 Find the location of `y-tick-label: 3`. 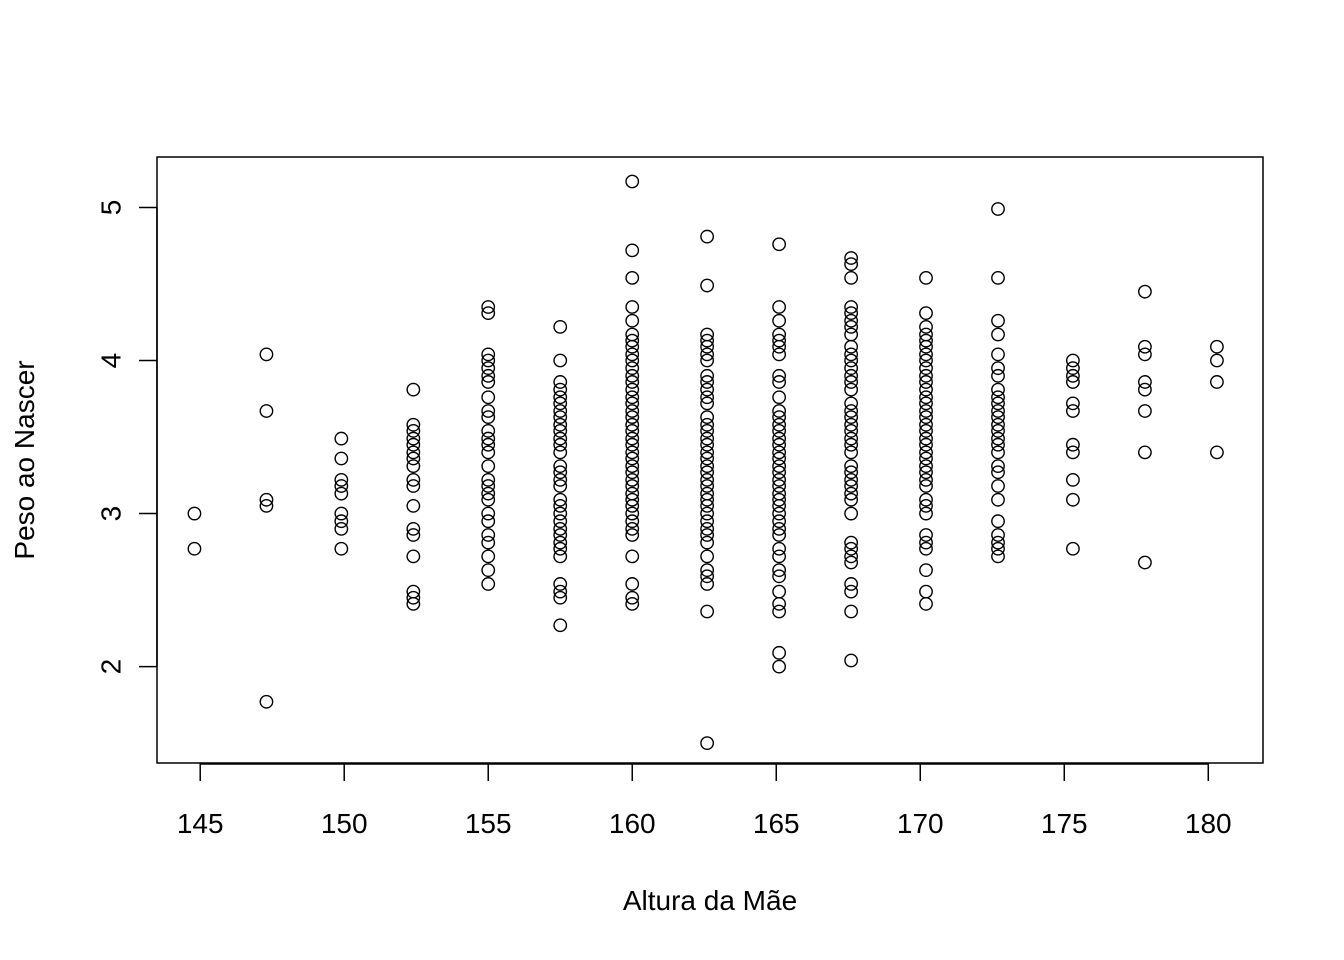

y-tick-label: 3 is located at coordinates (111, 514).